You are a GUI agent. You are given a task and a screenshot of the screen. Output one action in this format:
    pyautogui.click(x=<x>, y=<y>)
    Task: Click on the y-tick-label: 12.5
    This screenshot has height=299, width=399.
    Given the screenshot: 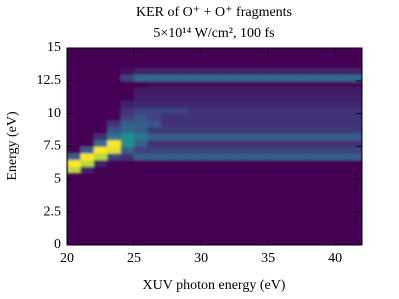 What is the action you would take?
    pyautogui.click(x=49, y=80)
    